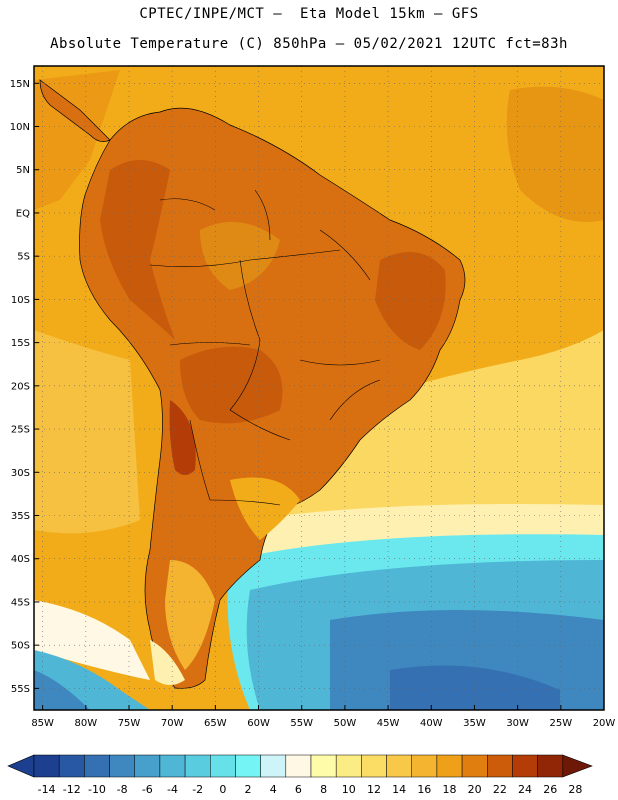  I want to click on lat-label: 50S, so click(20, 646).